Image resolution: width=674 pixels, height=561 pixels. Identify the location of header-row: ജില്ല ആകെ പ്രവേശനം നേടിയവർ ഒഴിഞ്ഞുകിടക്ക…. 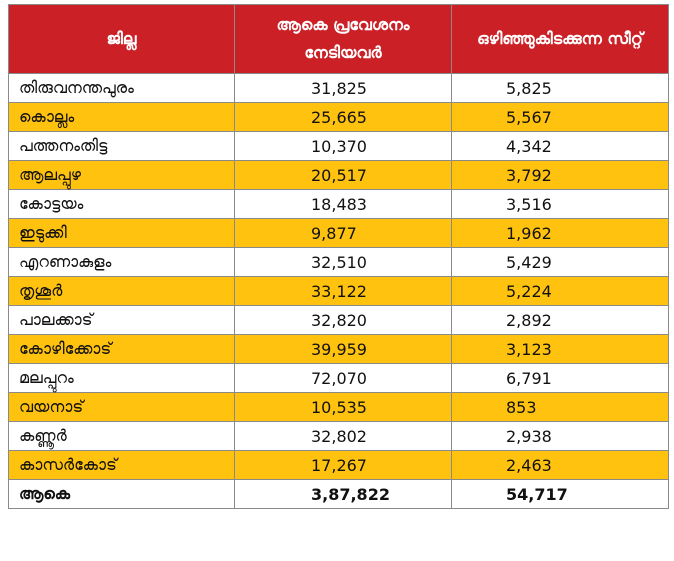
(338, 39).